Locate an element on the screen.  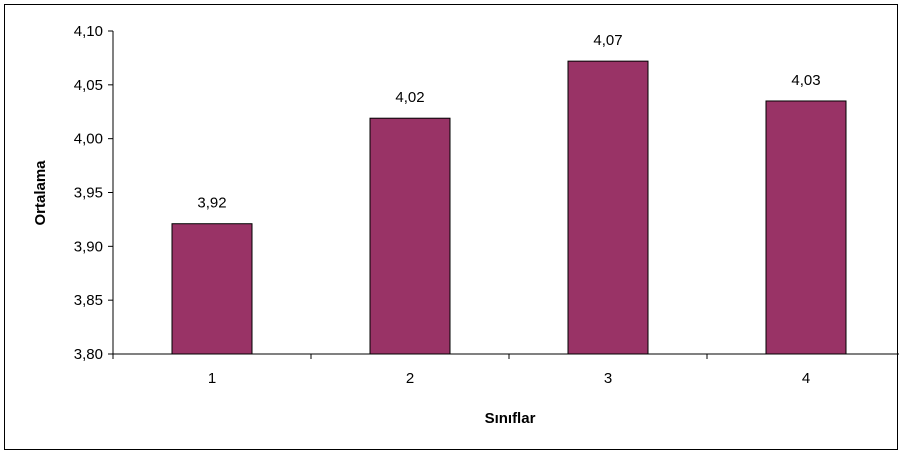
x-tick-label: 1 is located at coordinates (212, 378).